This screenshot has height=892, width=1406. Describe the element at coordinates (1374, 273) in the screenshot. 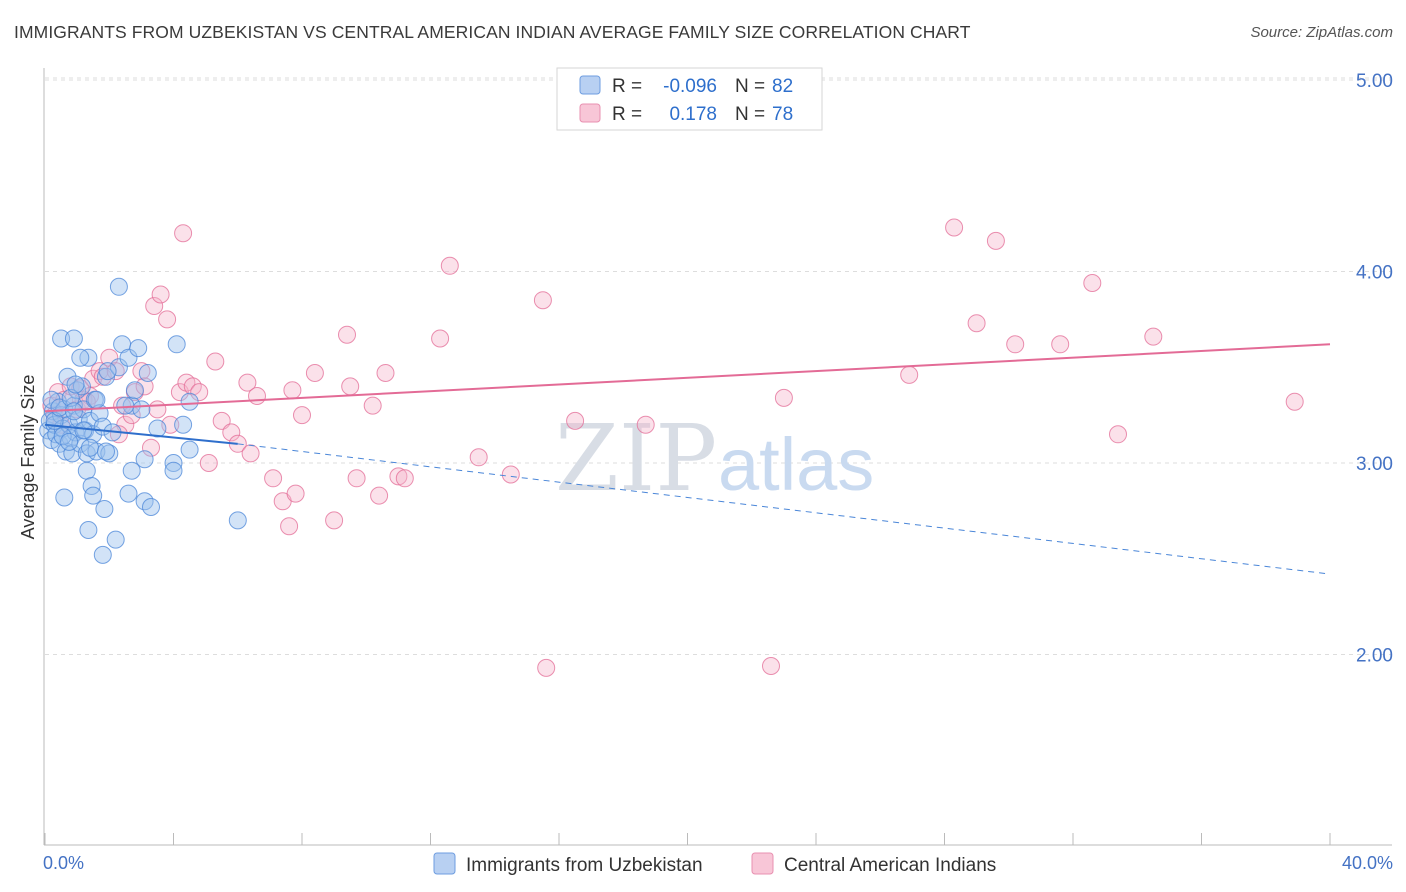

I see `y-tick-label: 4.00` at that location.